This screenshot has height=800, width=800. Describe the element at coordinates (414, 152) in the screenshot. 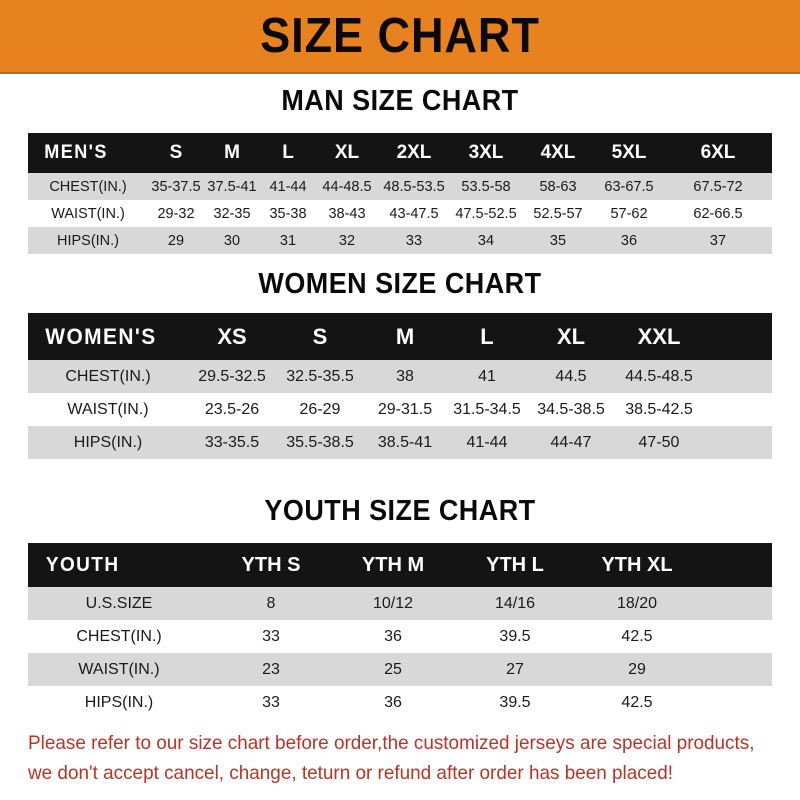

I see `men-col-header: 2XL` at that location.